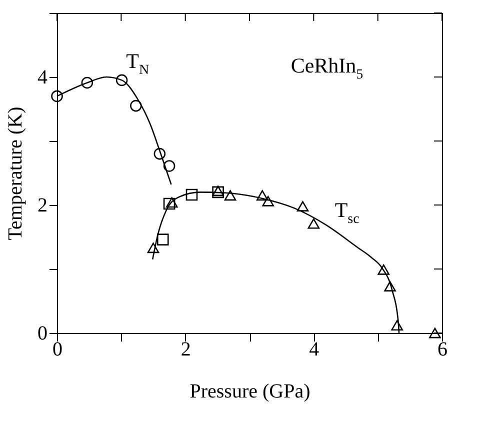 The height and width of the screenshot is (435, 493). Describe the element at coordinates (185, 349) in the screenshot. I see `x-tick-label: 2` at that location.